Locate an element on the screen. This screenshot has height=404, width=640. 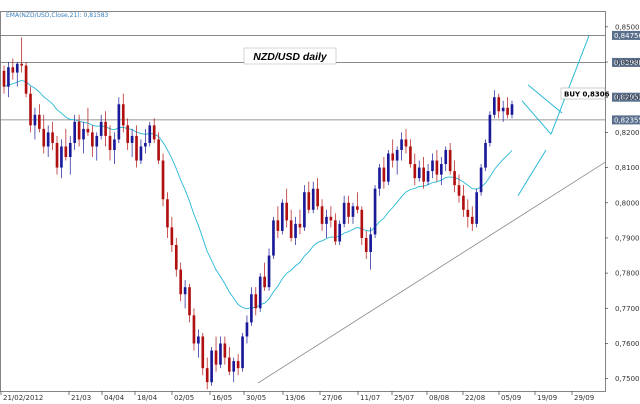
x-tick-label: 02/05 is located at coordinates (184, 398).